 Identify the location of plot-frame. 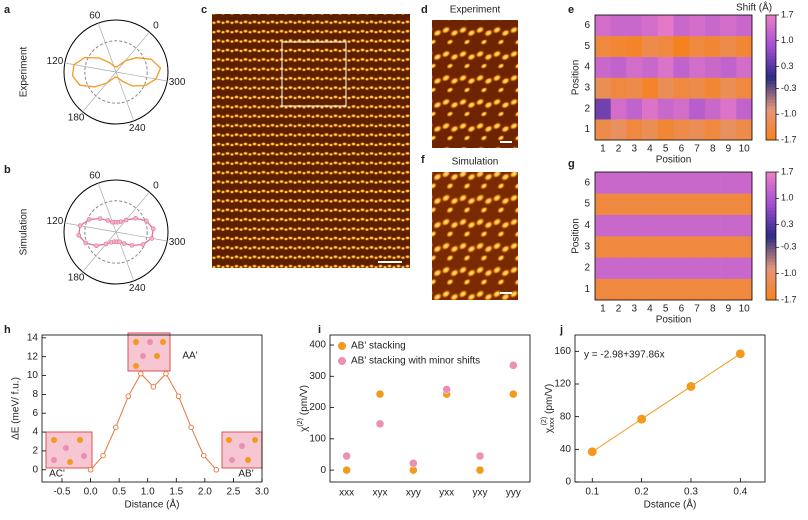
(670, 408).